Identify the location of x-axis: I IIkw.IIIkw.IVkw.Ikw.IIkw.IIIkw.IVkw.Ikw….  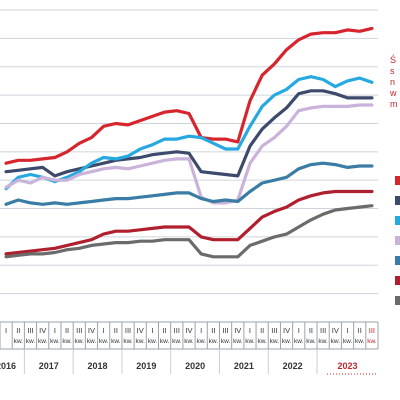
(189, 348).